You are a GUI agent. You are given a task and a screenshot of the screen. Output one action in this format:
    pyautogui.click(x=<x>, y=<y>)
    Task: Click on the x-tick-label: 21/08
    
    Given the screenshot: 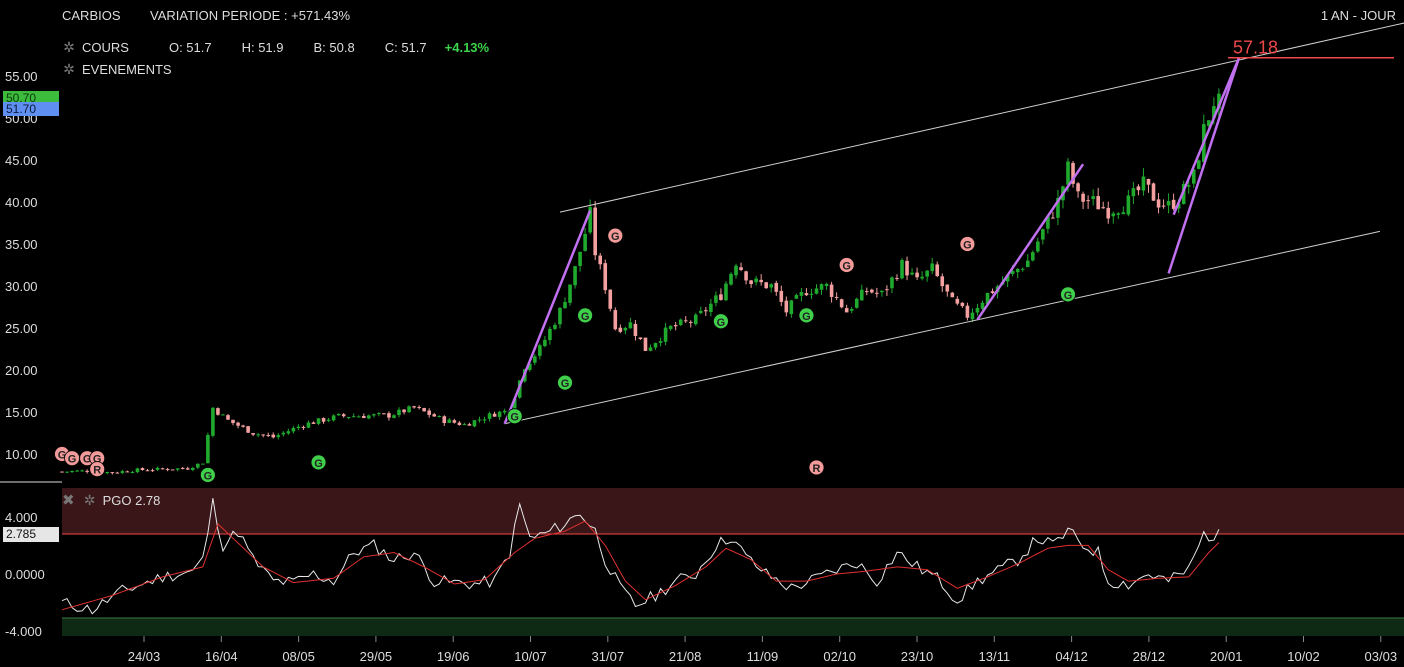 What is the action you would take?
    pyautogui.click(x=685, y=656)
    